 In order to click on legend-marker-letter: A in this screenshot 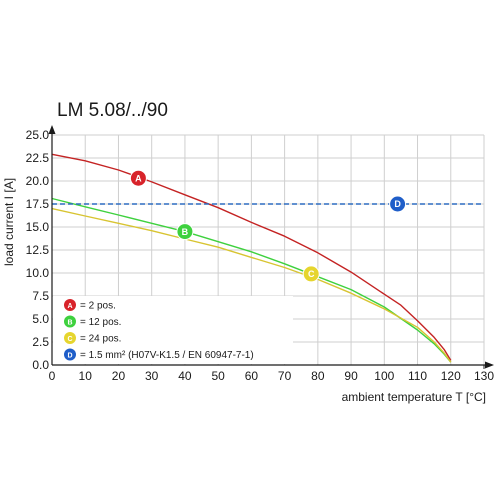, I will do `click(69, 306)`.